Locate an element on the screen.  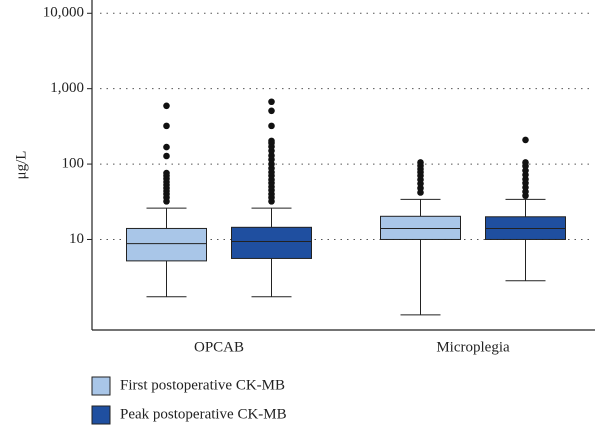
y-tick-label: 10 is located at coordinates (76, 239).